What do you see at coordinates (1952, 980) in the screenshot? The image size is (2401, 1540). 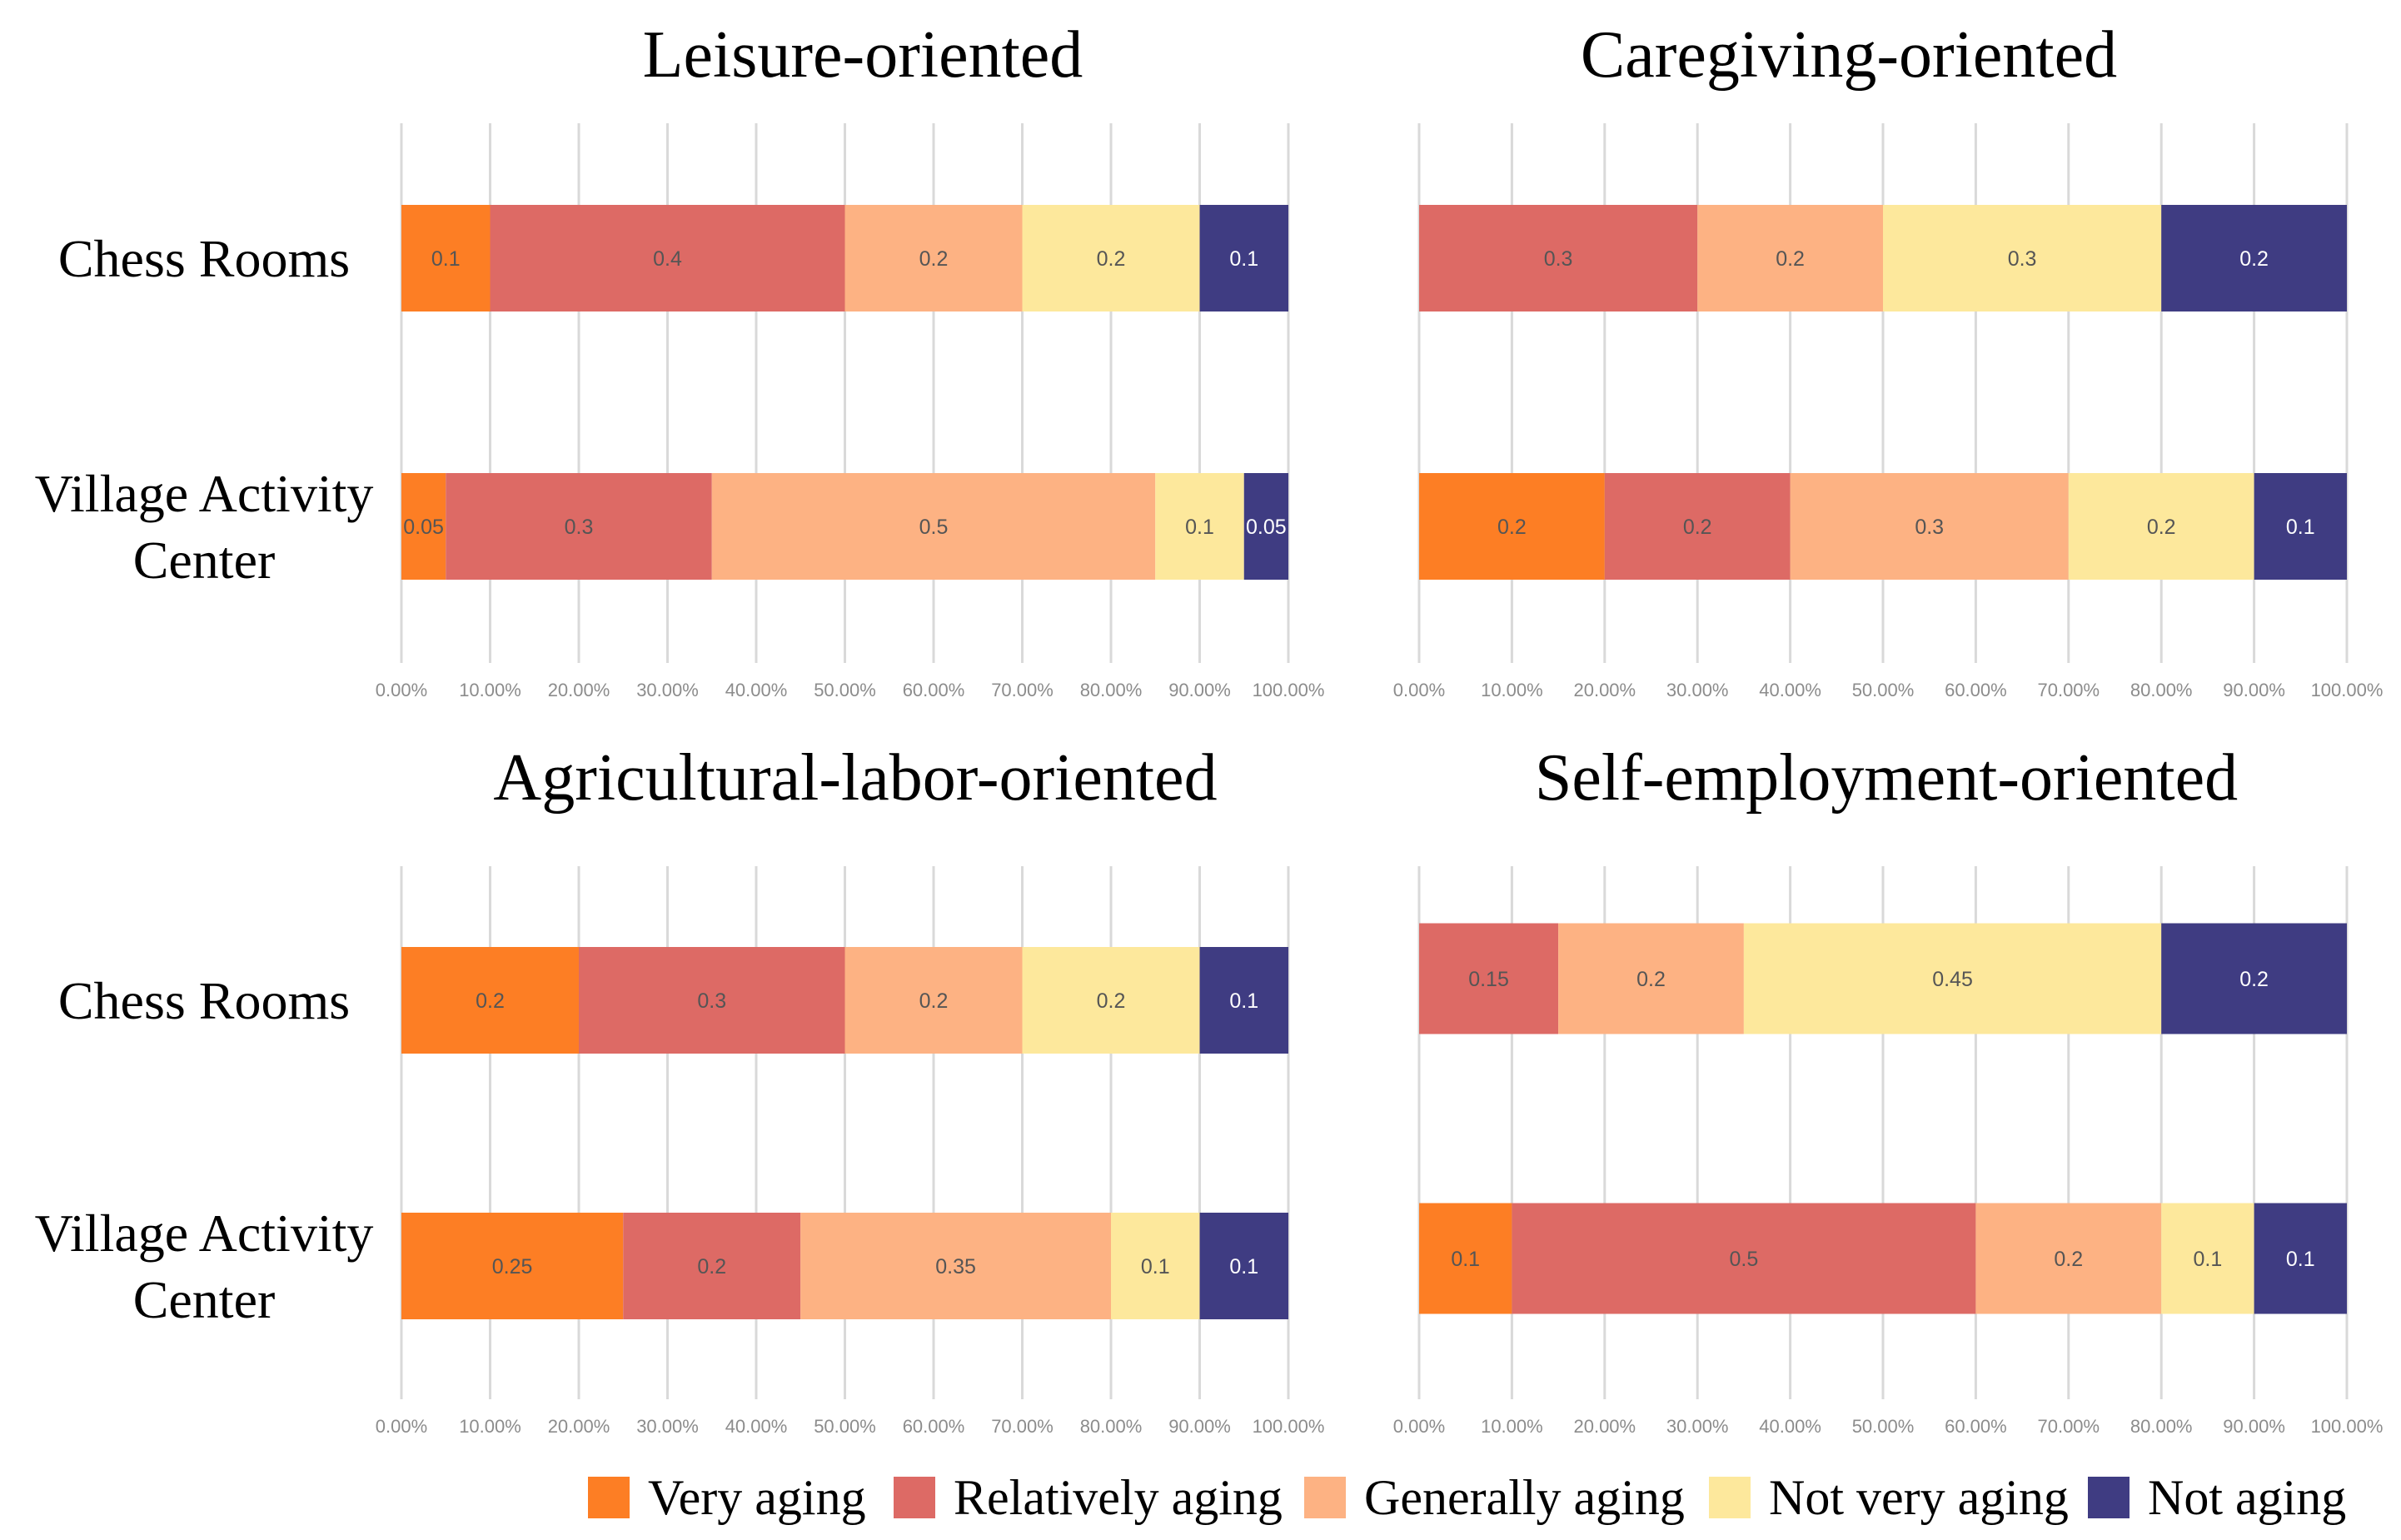 I see `data-label: 0.45` at bounding box center [1952, 980].